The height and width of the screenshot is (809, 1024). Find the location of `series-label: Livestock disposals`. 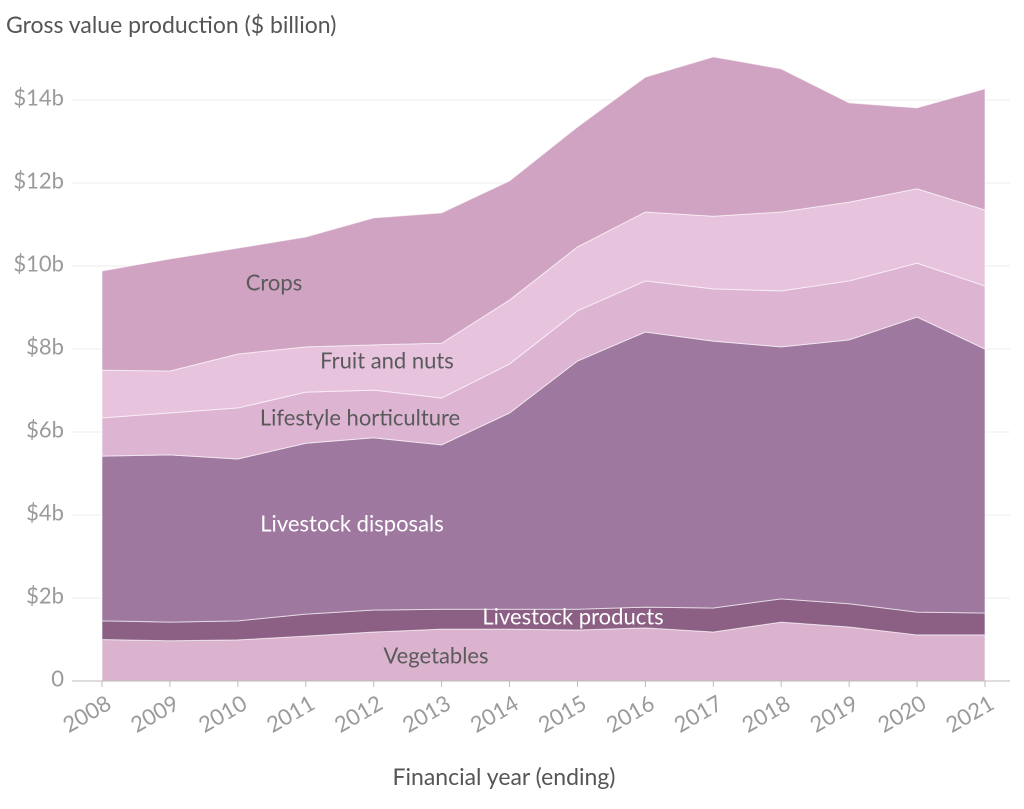

series-label: Livestock disposals is located at coordinates (352, 523).